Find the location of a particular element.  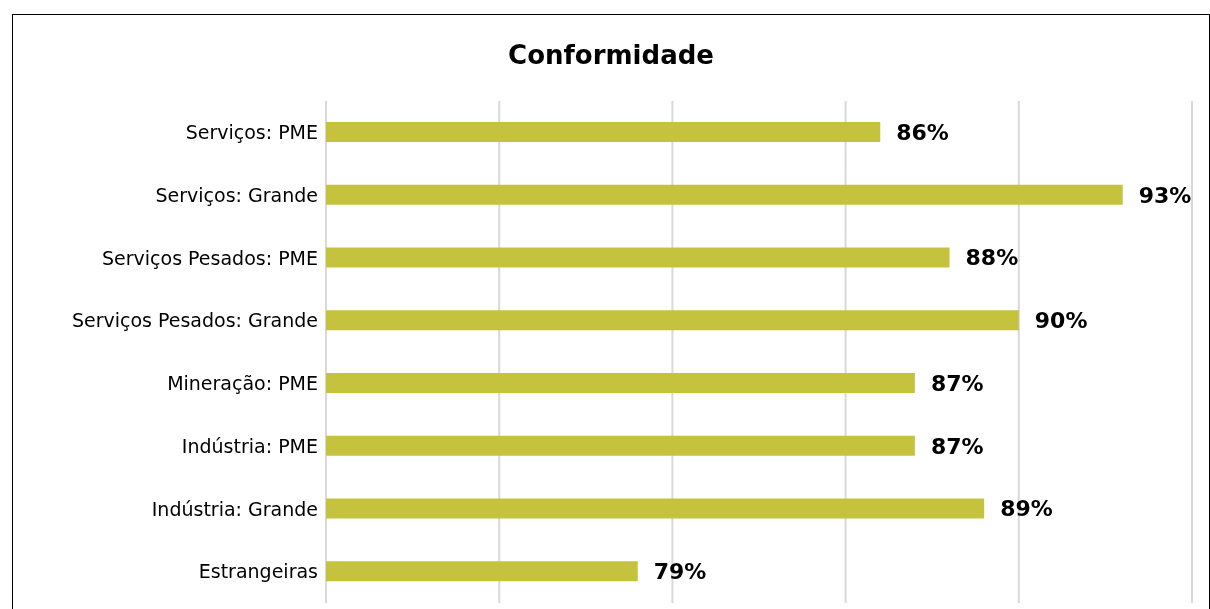

y-tick-label: Serviços Pesados: Grande is located at coordinates (194, 320).